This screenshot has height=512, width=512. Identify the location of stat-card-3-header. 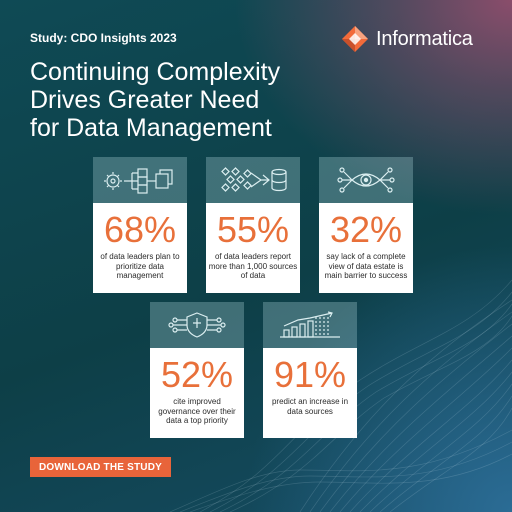
(366, 180).